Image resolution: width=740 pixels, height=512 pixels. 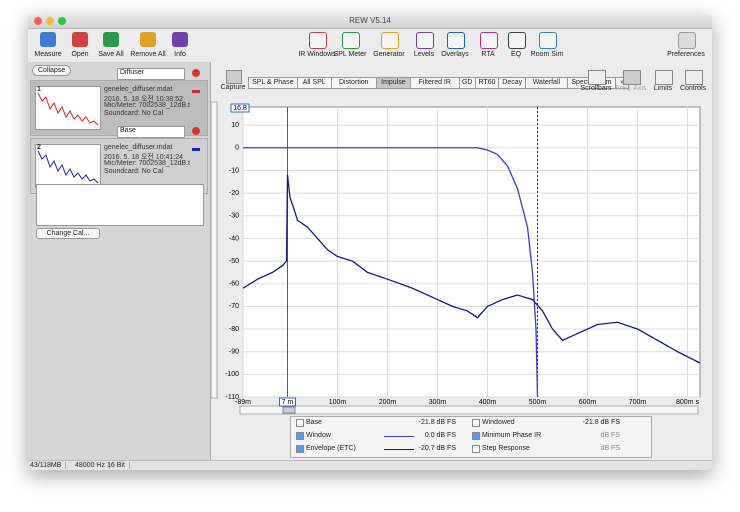 What do you see at coordinates (317, 54) in the screenshot?
I see `toolbar-button: IR Windows` at bounding box center [317, 54].